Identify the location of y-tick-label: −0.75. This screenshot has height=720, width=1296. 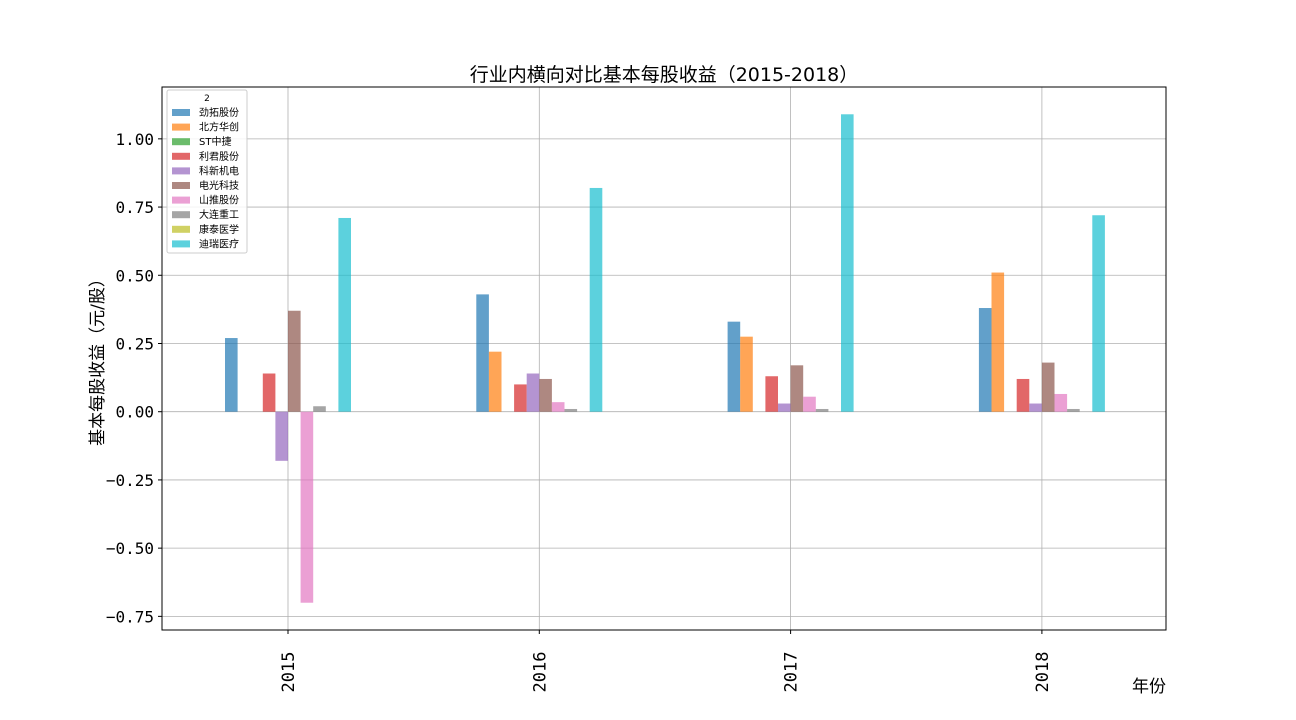
(130, 616).